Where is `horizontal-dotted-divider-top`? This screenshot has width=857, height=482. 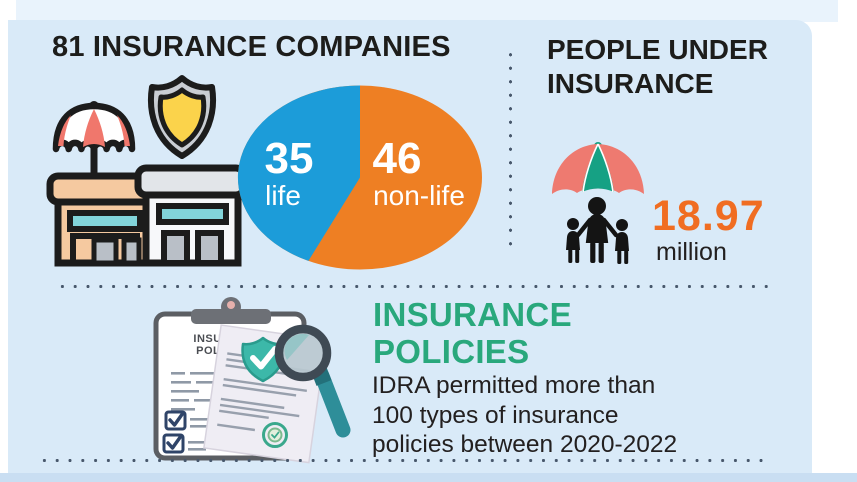 horizontal-dotted-divider-top is located at coordinates (412, 286).